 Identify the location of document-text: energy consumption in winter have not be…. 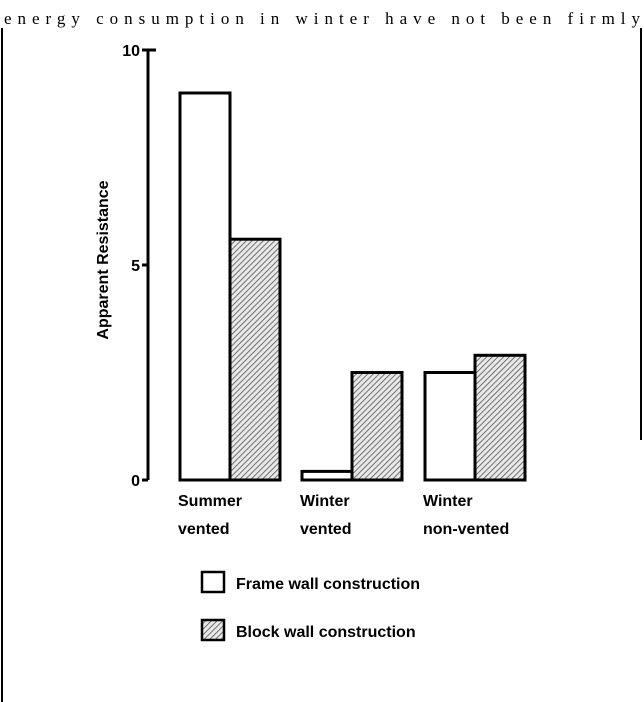
(322, 18).